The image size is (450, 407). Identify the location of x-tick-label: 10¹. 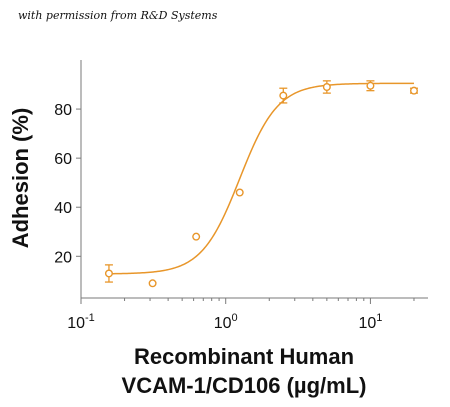
(370, 322).